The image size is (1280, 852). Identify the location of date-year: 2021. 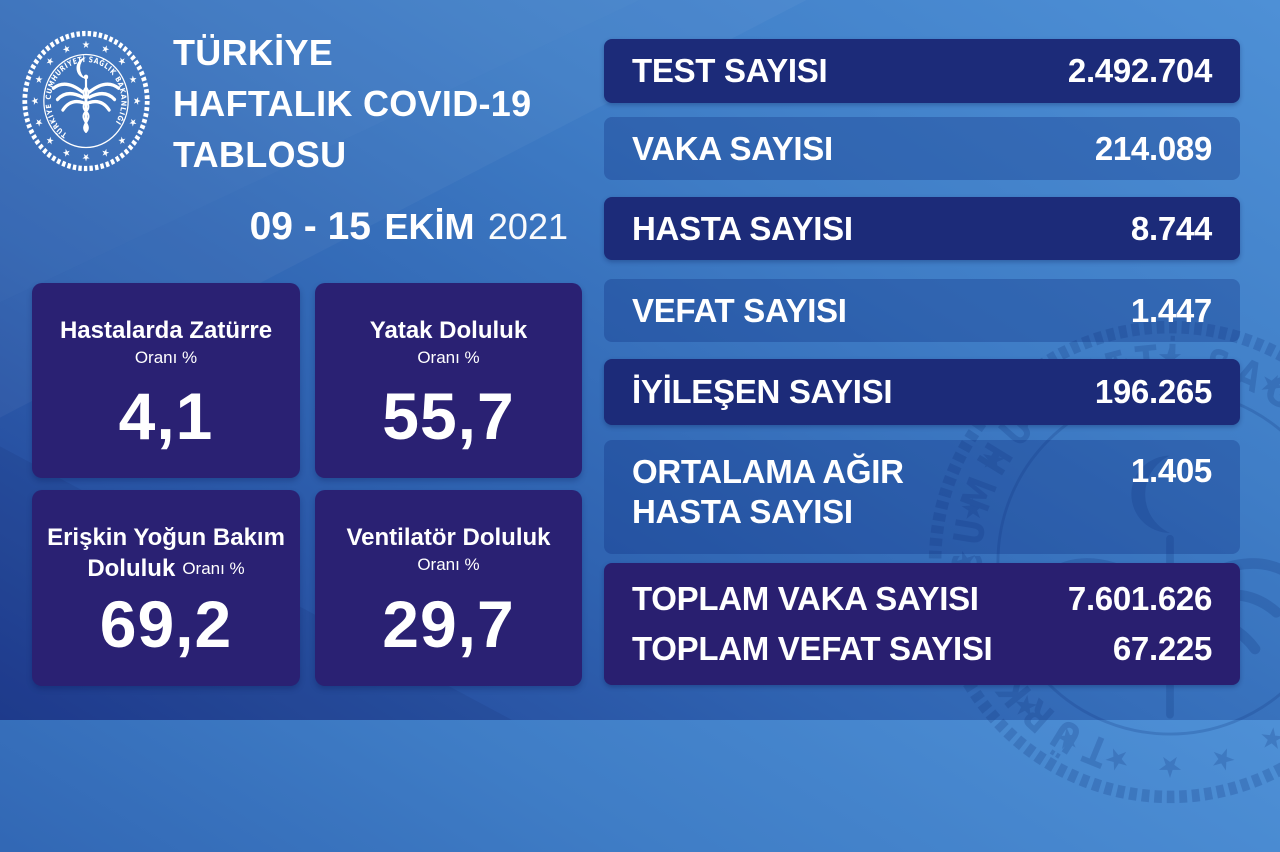
(527, 226).